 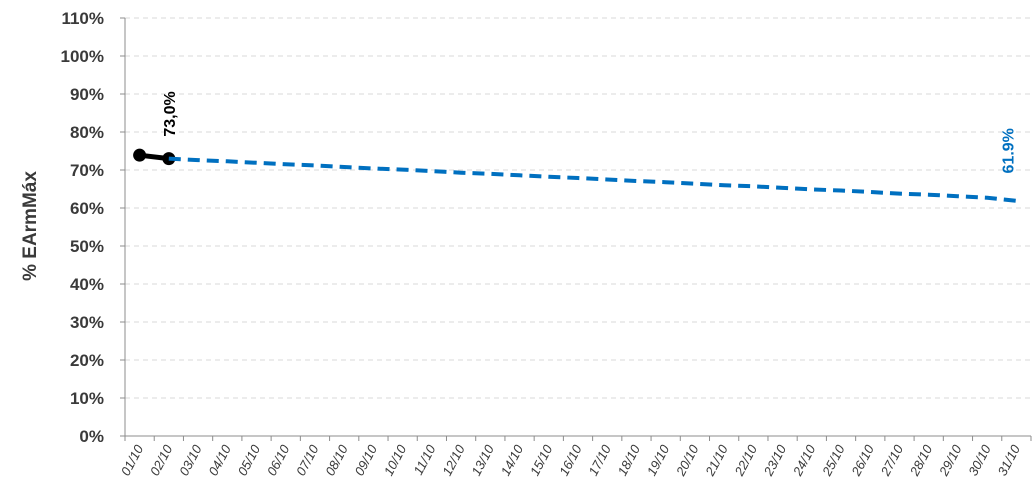 I want to click on y-tick-label: 40%, so click(x=87, y=284).